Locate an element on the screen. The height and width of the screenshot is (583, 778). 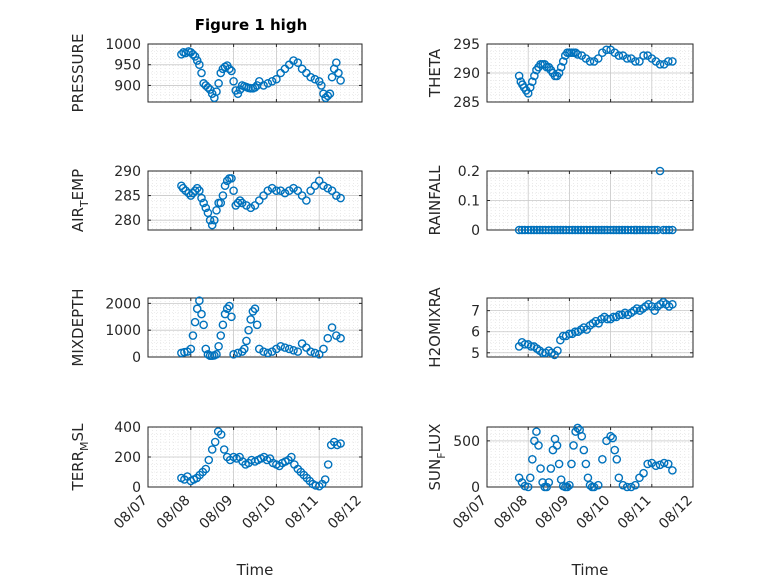
y-tick-label: 2000 is located at coordinates (123, 304).